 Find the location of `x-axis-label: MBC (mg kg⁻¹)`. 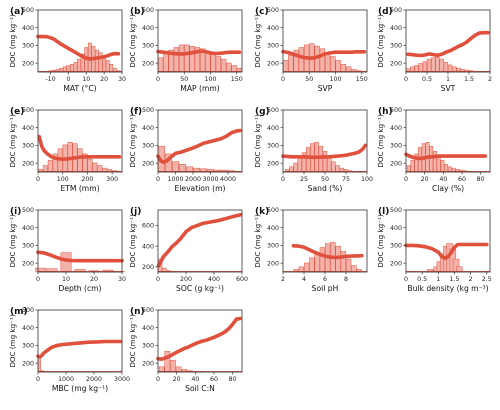

x-axis-label: MBC (mg kg⁻¹) is located at coordinates (80, 388).